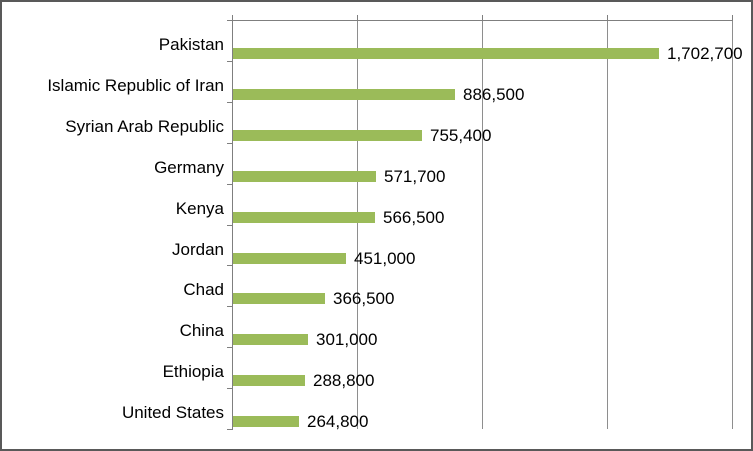 This screenshot has height=451, width=753. I want to click on chart-row: Germany 571,700, so click(376, 164).